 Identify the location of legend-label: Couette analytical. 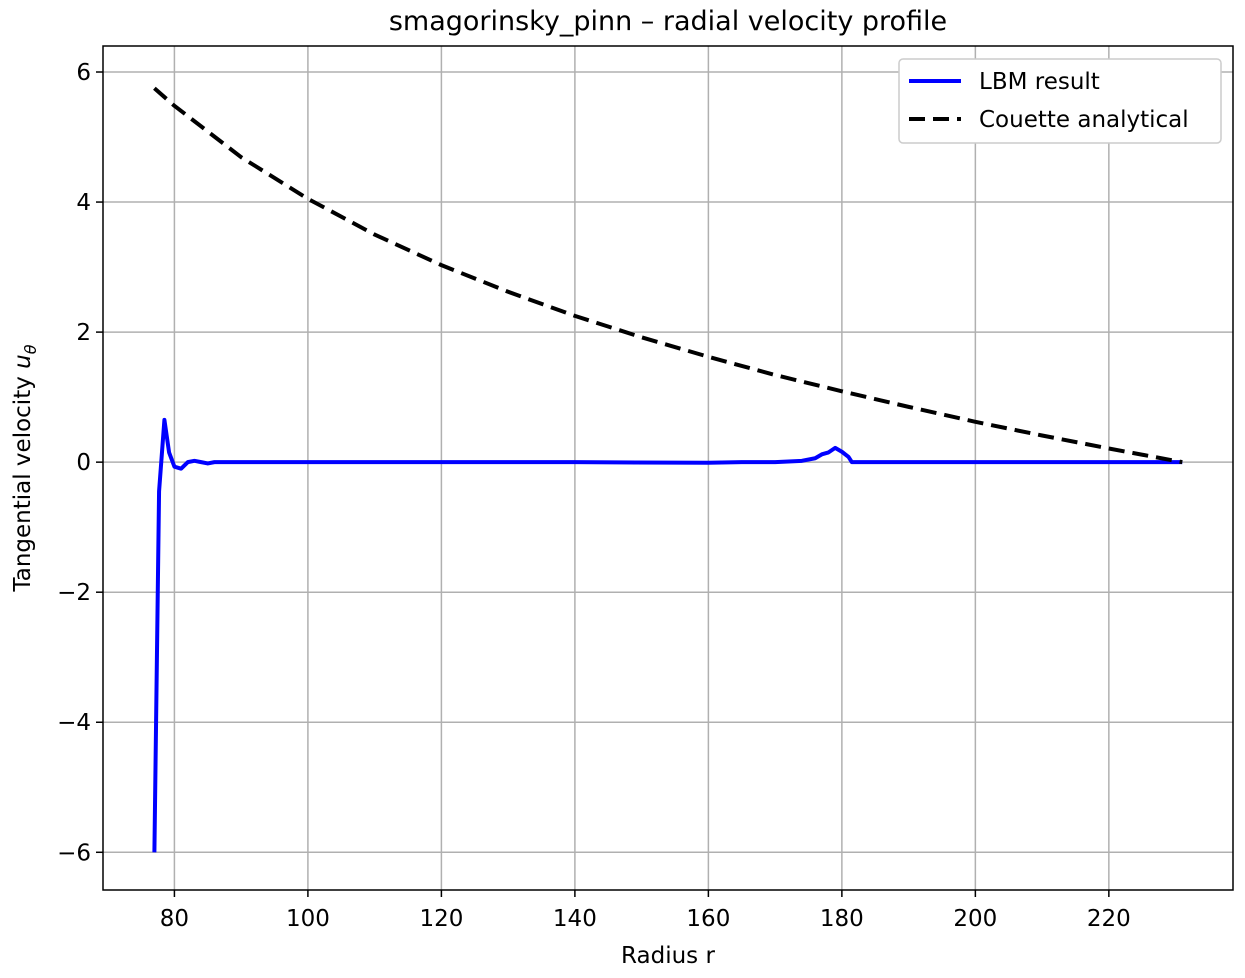
(1084, 120).